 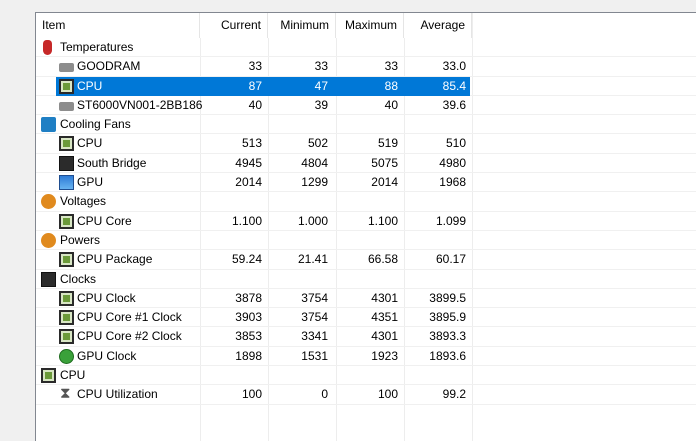 I want to click on current-value: 513, so click(x=251, y=143).